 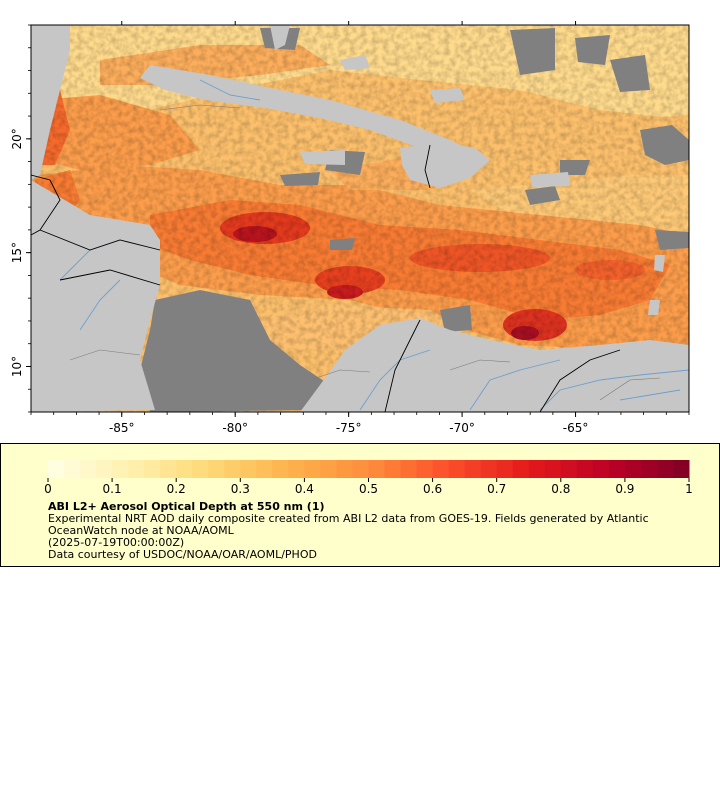 I want to click on lon-tick-label: -85°, so click(x=122, y=428).